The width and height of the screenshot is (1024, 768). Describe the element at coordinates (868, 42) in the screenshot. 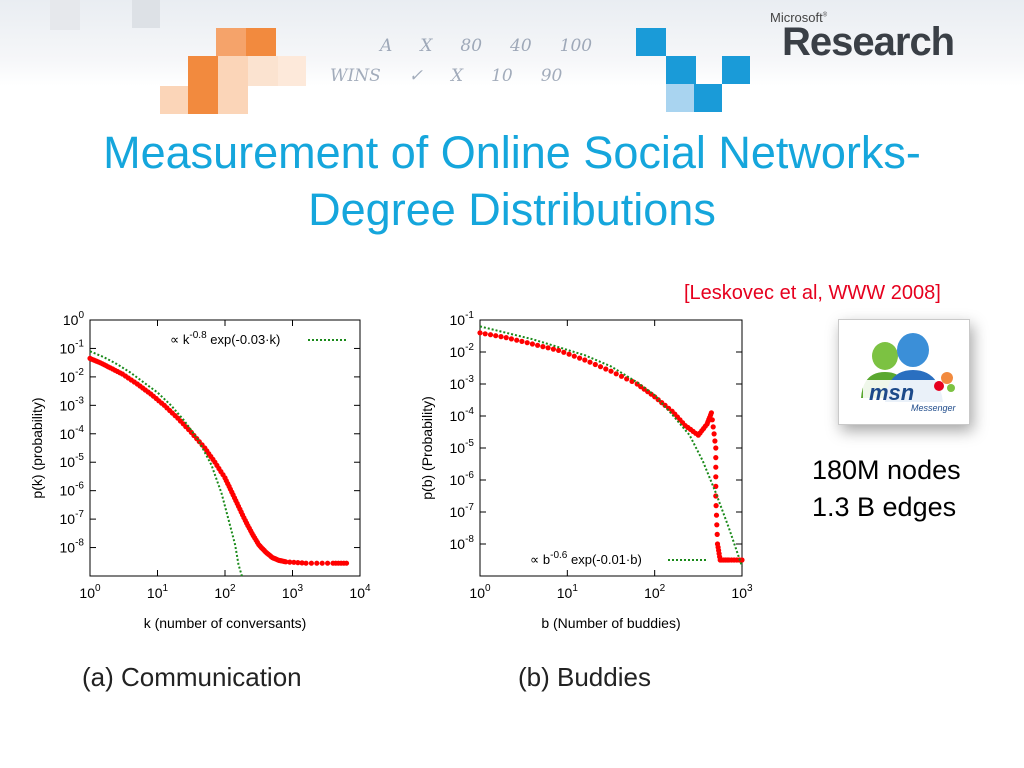

I see `logo-research: Research` at that location.